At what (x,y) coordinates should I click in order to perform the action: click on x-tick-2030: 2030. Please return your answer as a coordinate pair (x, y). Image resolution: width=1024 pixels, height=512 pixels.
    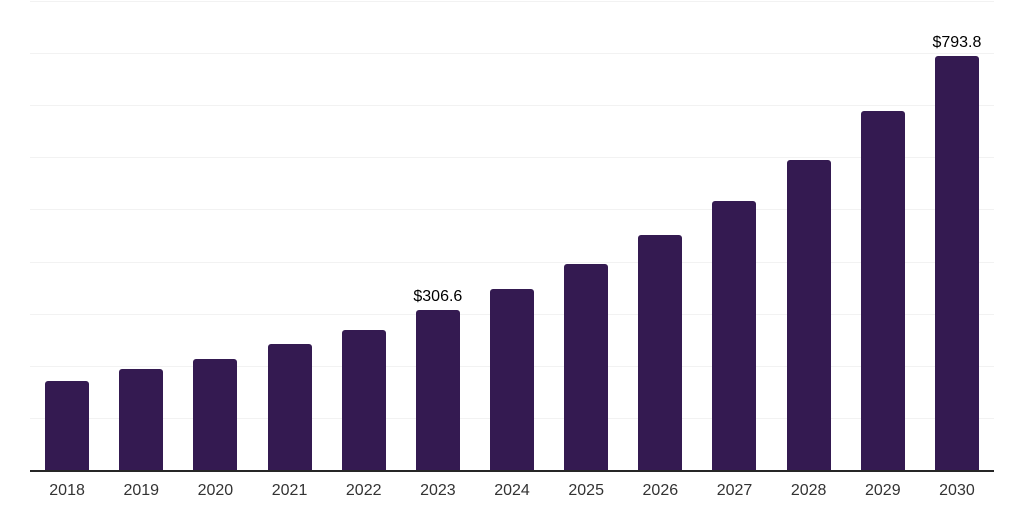
    Looking at the image, I should click on (957, 490).